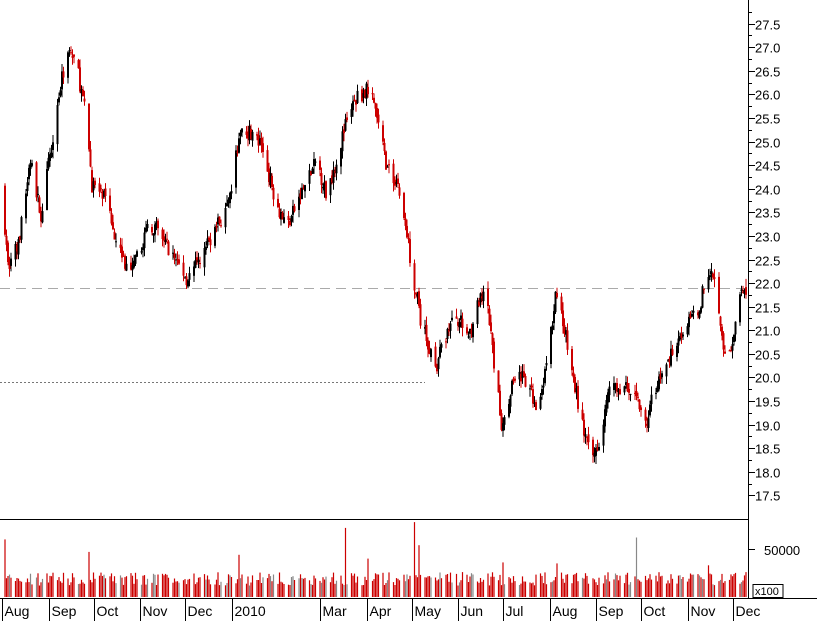 The image size is (817, 621). What do you see at coordinates (703, 611) in the screenshot?
I see `month-label: Nov` at bounding box center [703, 611].